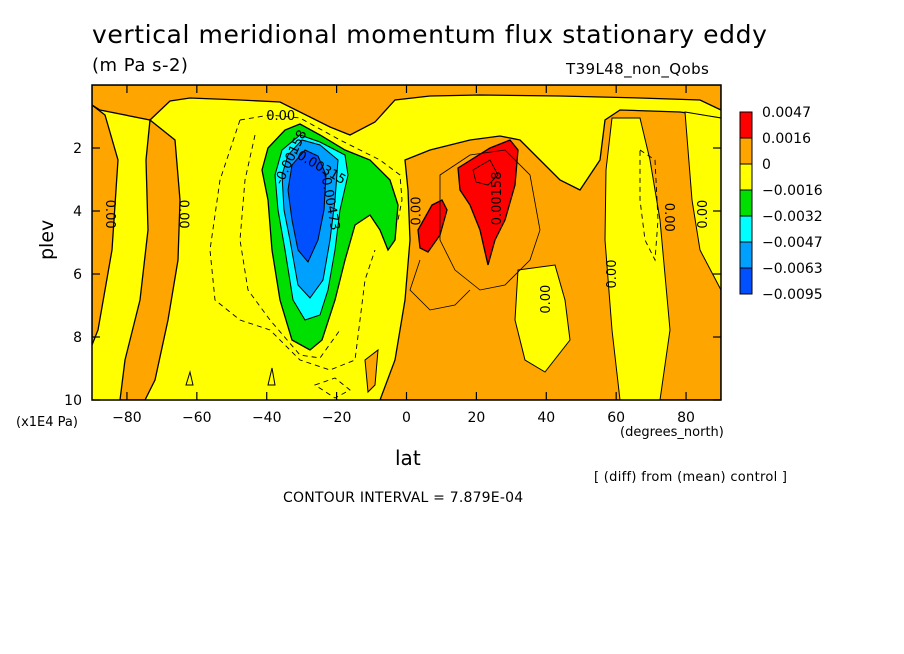 The width and height of the screenshot is (904, 654). I want to click on y-tick-label-3: 8, so click(77, 338).